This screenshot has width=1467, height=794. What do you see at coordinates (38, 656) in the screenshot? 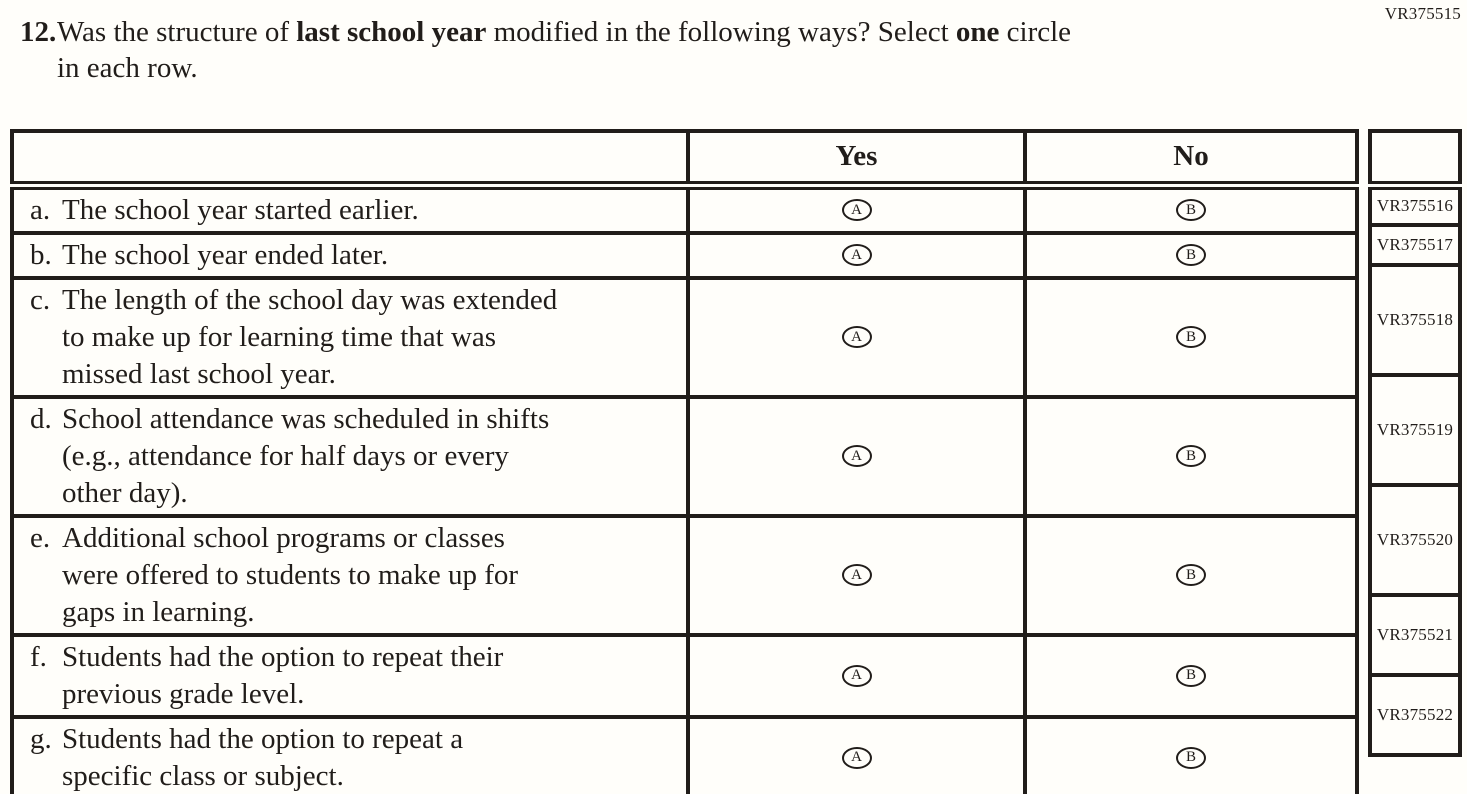
I see `row-f-label: f.` at bounding box center [38, 656].